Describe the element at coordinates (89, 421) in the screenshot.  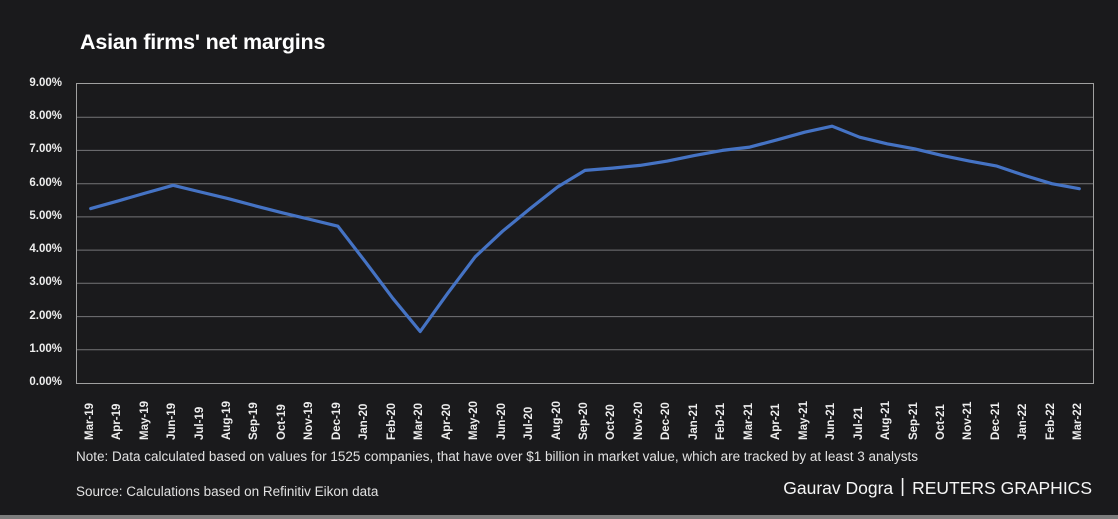
I see `x-axis-tick-label: Mar-19` at that location.